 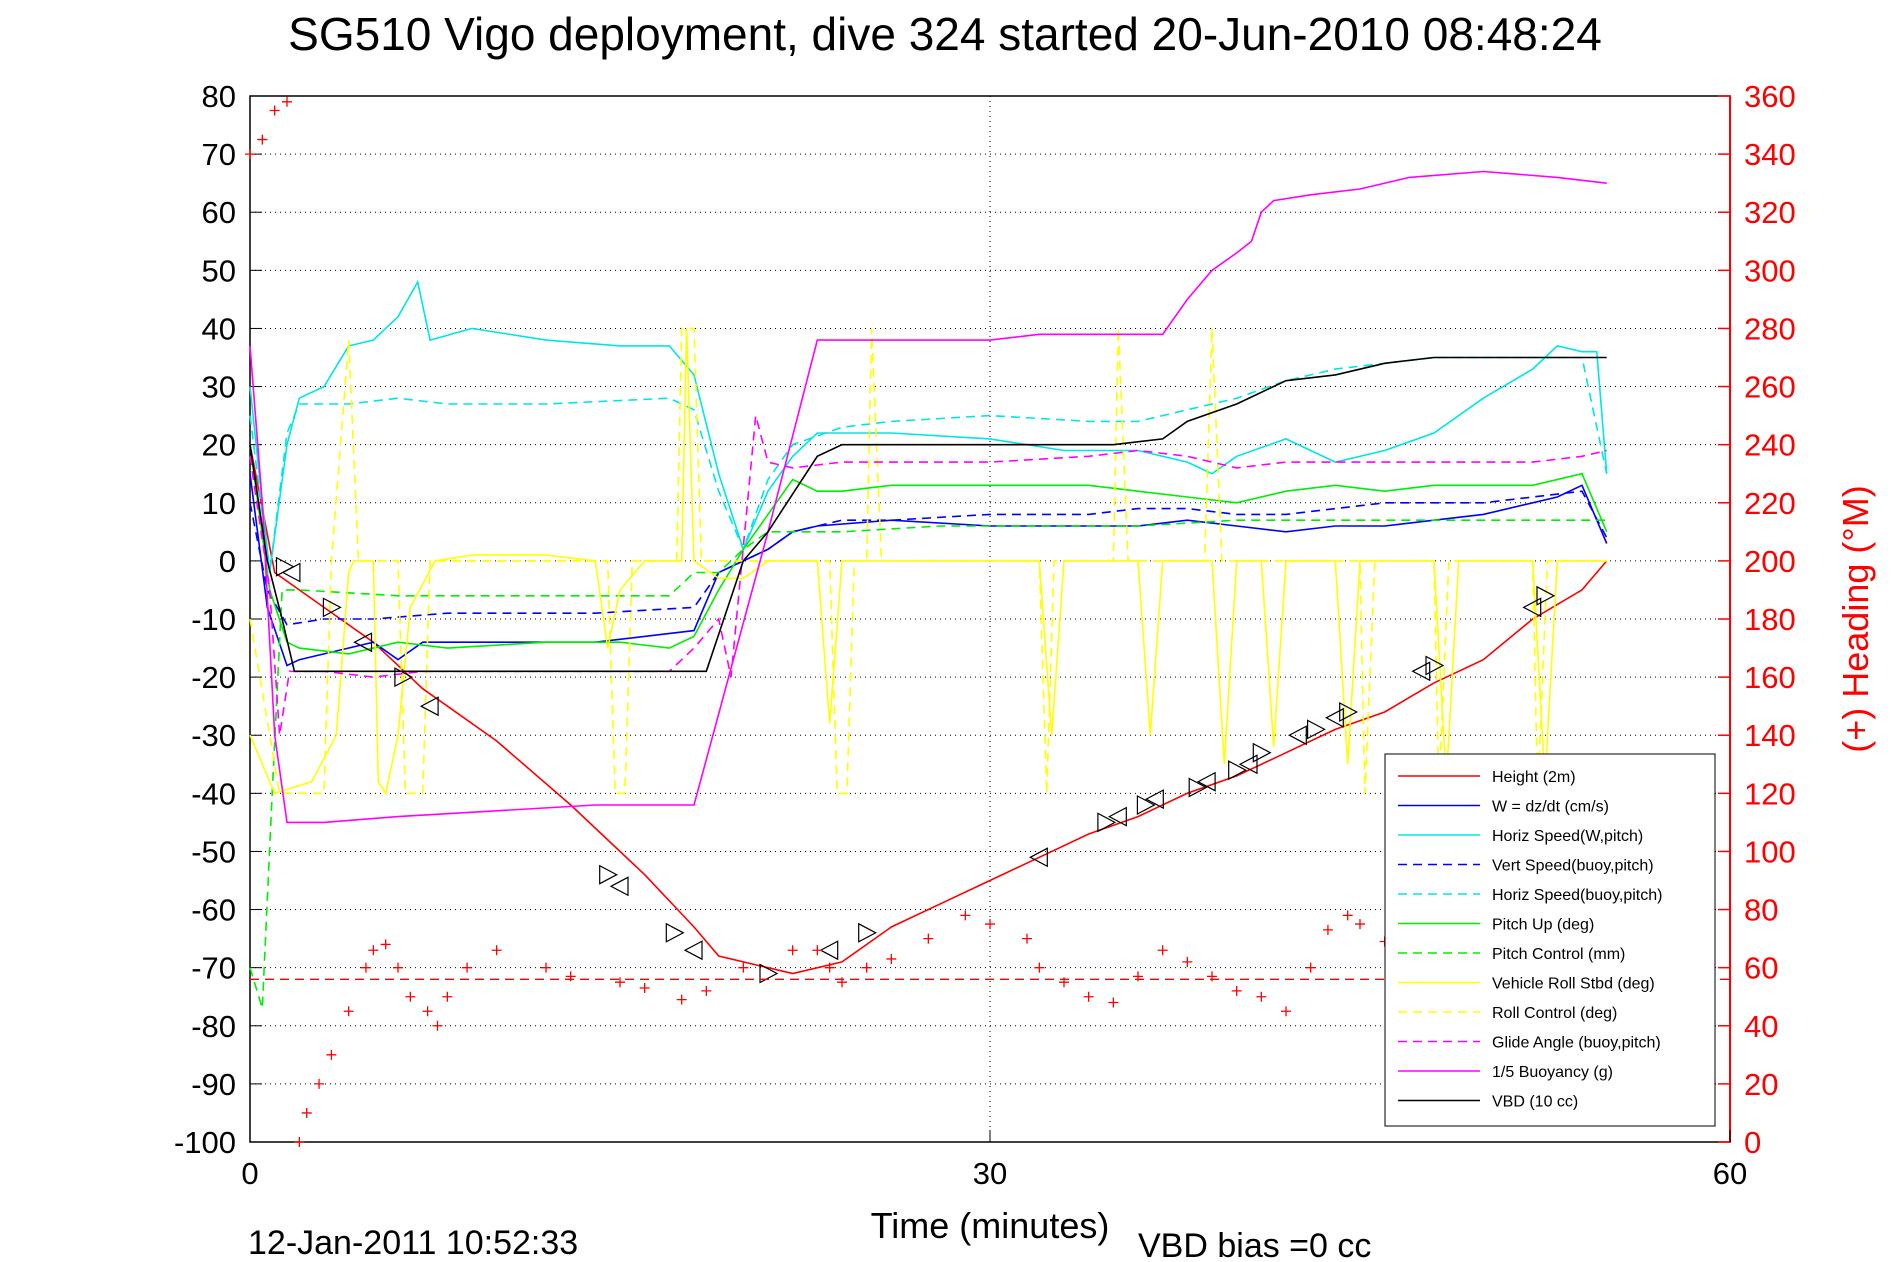 What do you see at coordinates (1770, 619) in the screenshot?
I see `right-tick-label: 180` at bounding box center [1770, 619].